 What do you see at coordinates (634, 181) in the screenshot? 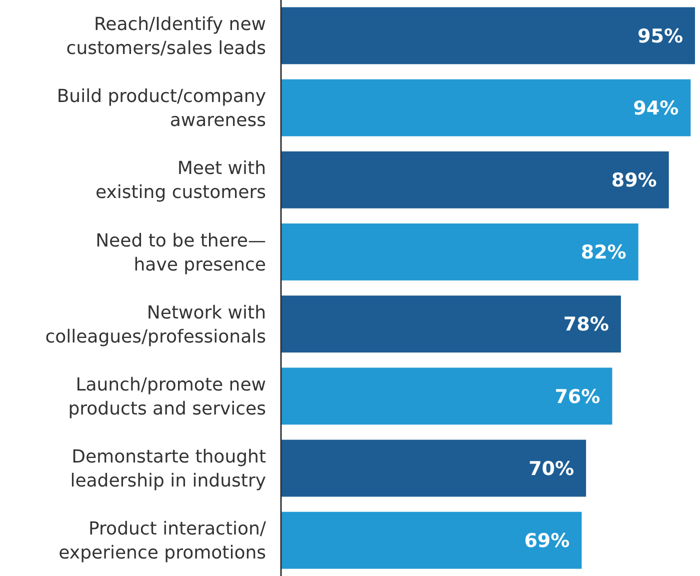
I see `data-label: 89%` at bounding box center [634, 181].